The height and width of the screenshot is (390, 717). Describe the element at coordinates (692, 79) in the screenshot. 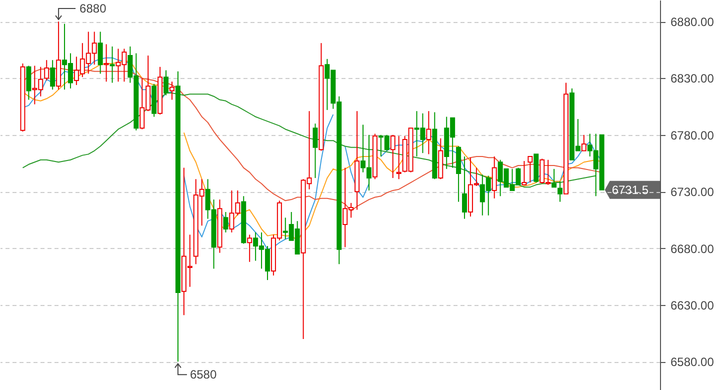

I see `y-tick-label: 6830.00` at that location.